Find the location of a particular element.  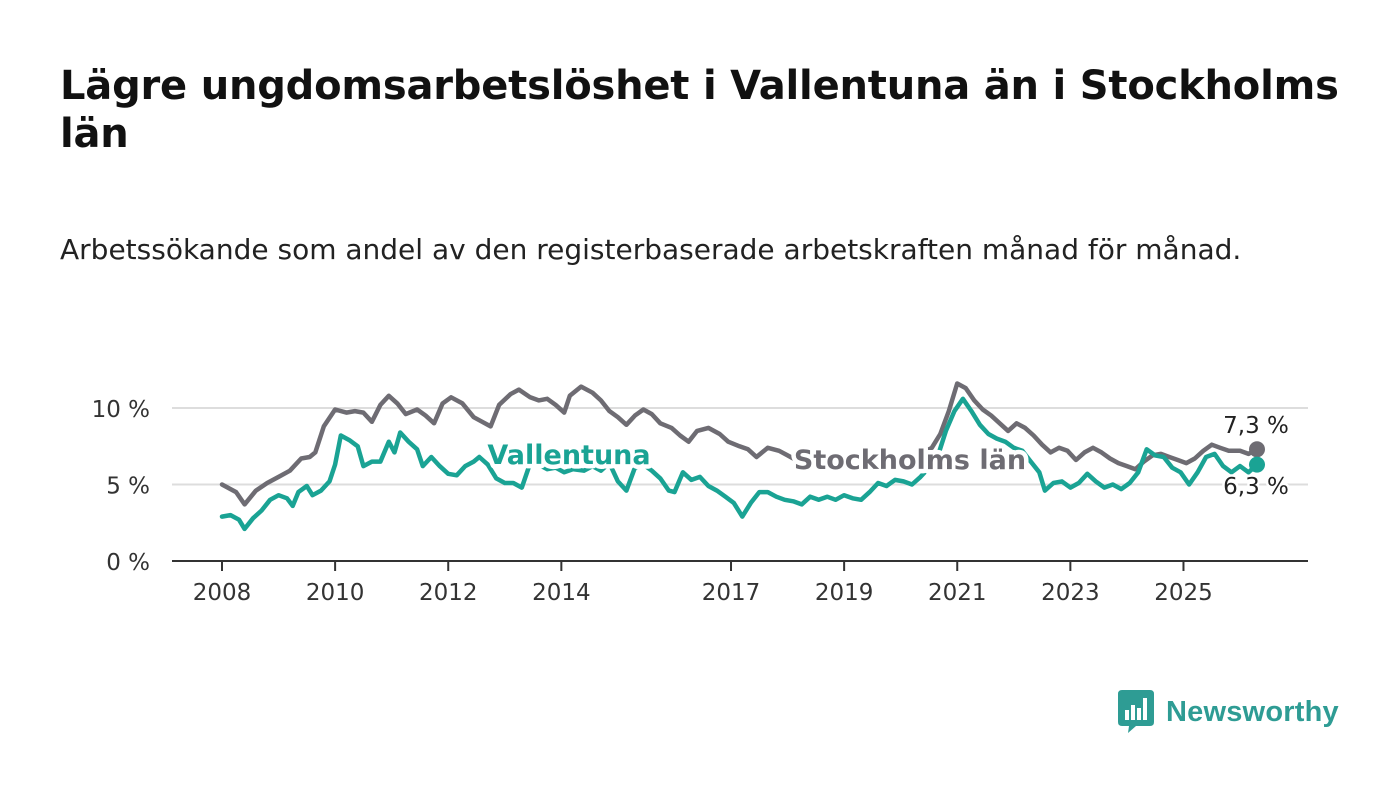

x-tick-label: 2019 is located at coordinates (844, 593).